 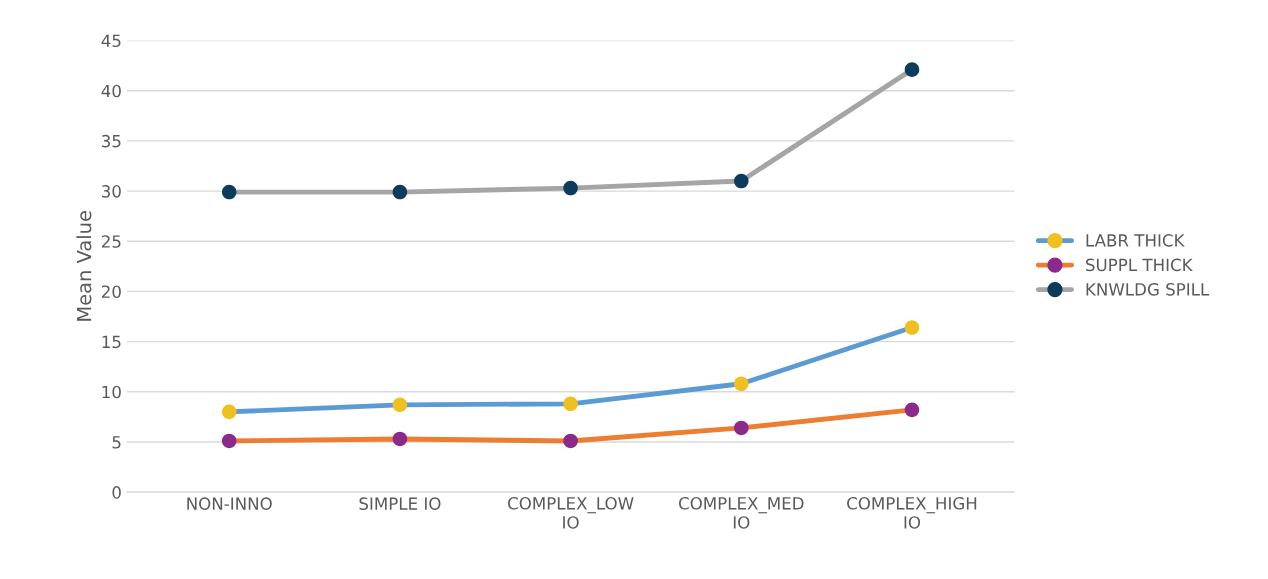 I want to click on y-tick-label: 15, so click(x=111, y=342).